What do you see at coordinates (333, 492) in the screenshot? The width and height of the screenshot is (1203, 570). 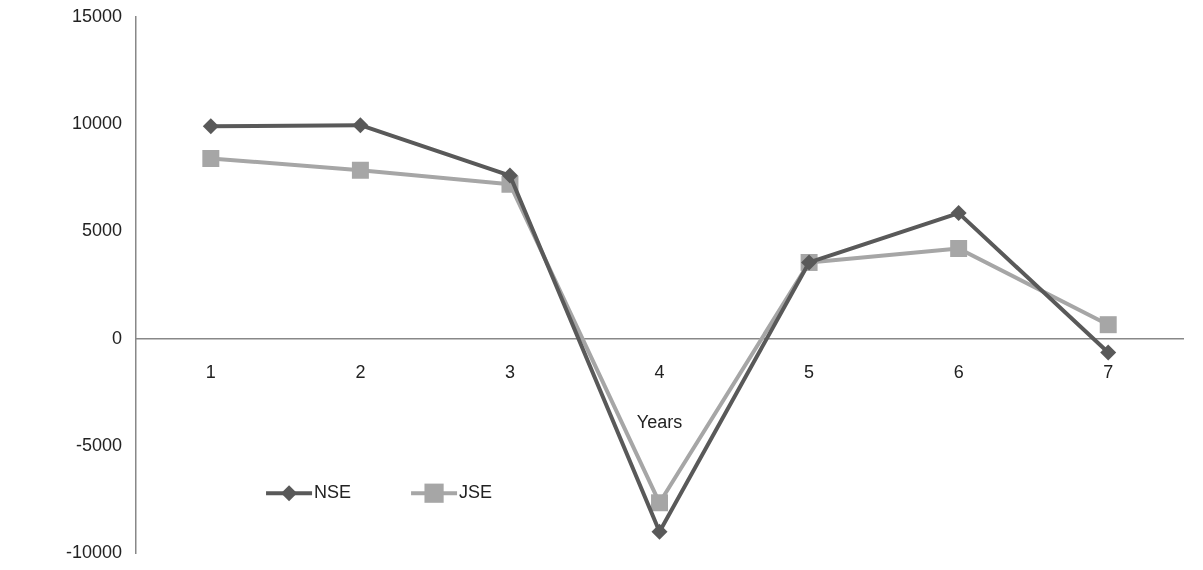 I see `legend-label: NSE` at bounding box center [333, 492].